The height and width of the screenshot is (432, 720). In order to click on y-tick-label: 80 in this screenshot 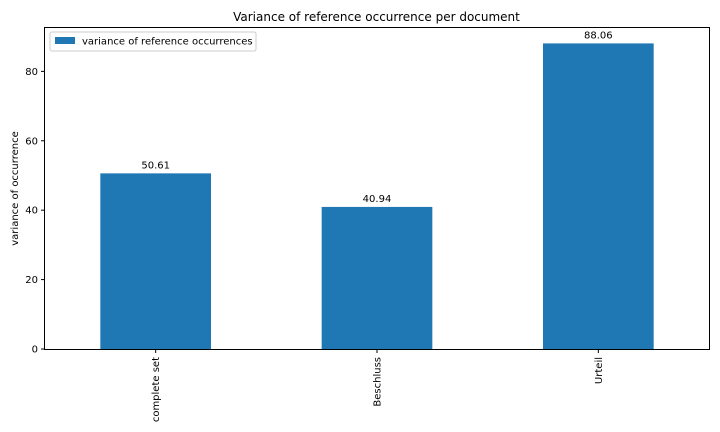, I will do `click(31, 72)`.